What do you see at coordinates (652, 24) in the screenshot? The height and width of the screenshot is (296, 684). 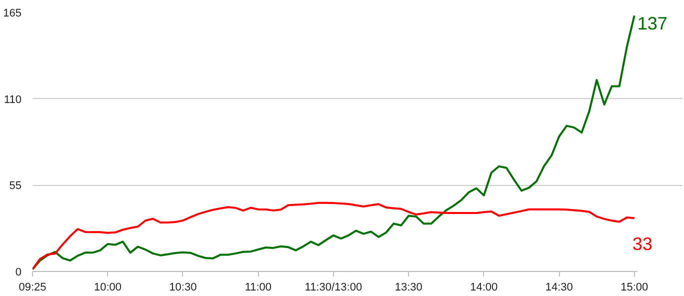 I see `annotation: 137` at bounding box center [652, 24].